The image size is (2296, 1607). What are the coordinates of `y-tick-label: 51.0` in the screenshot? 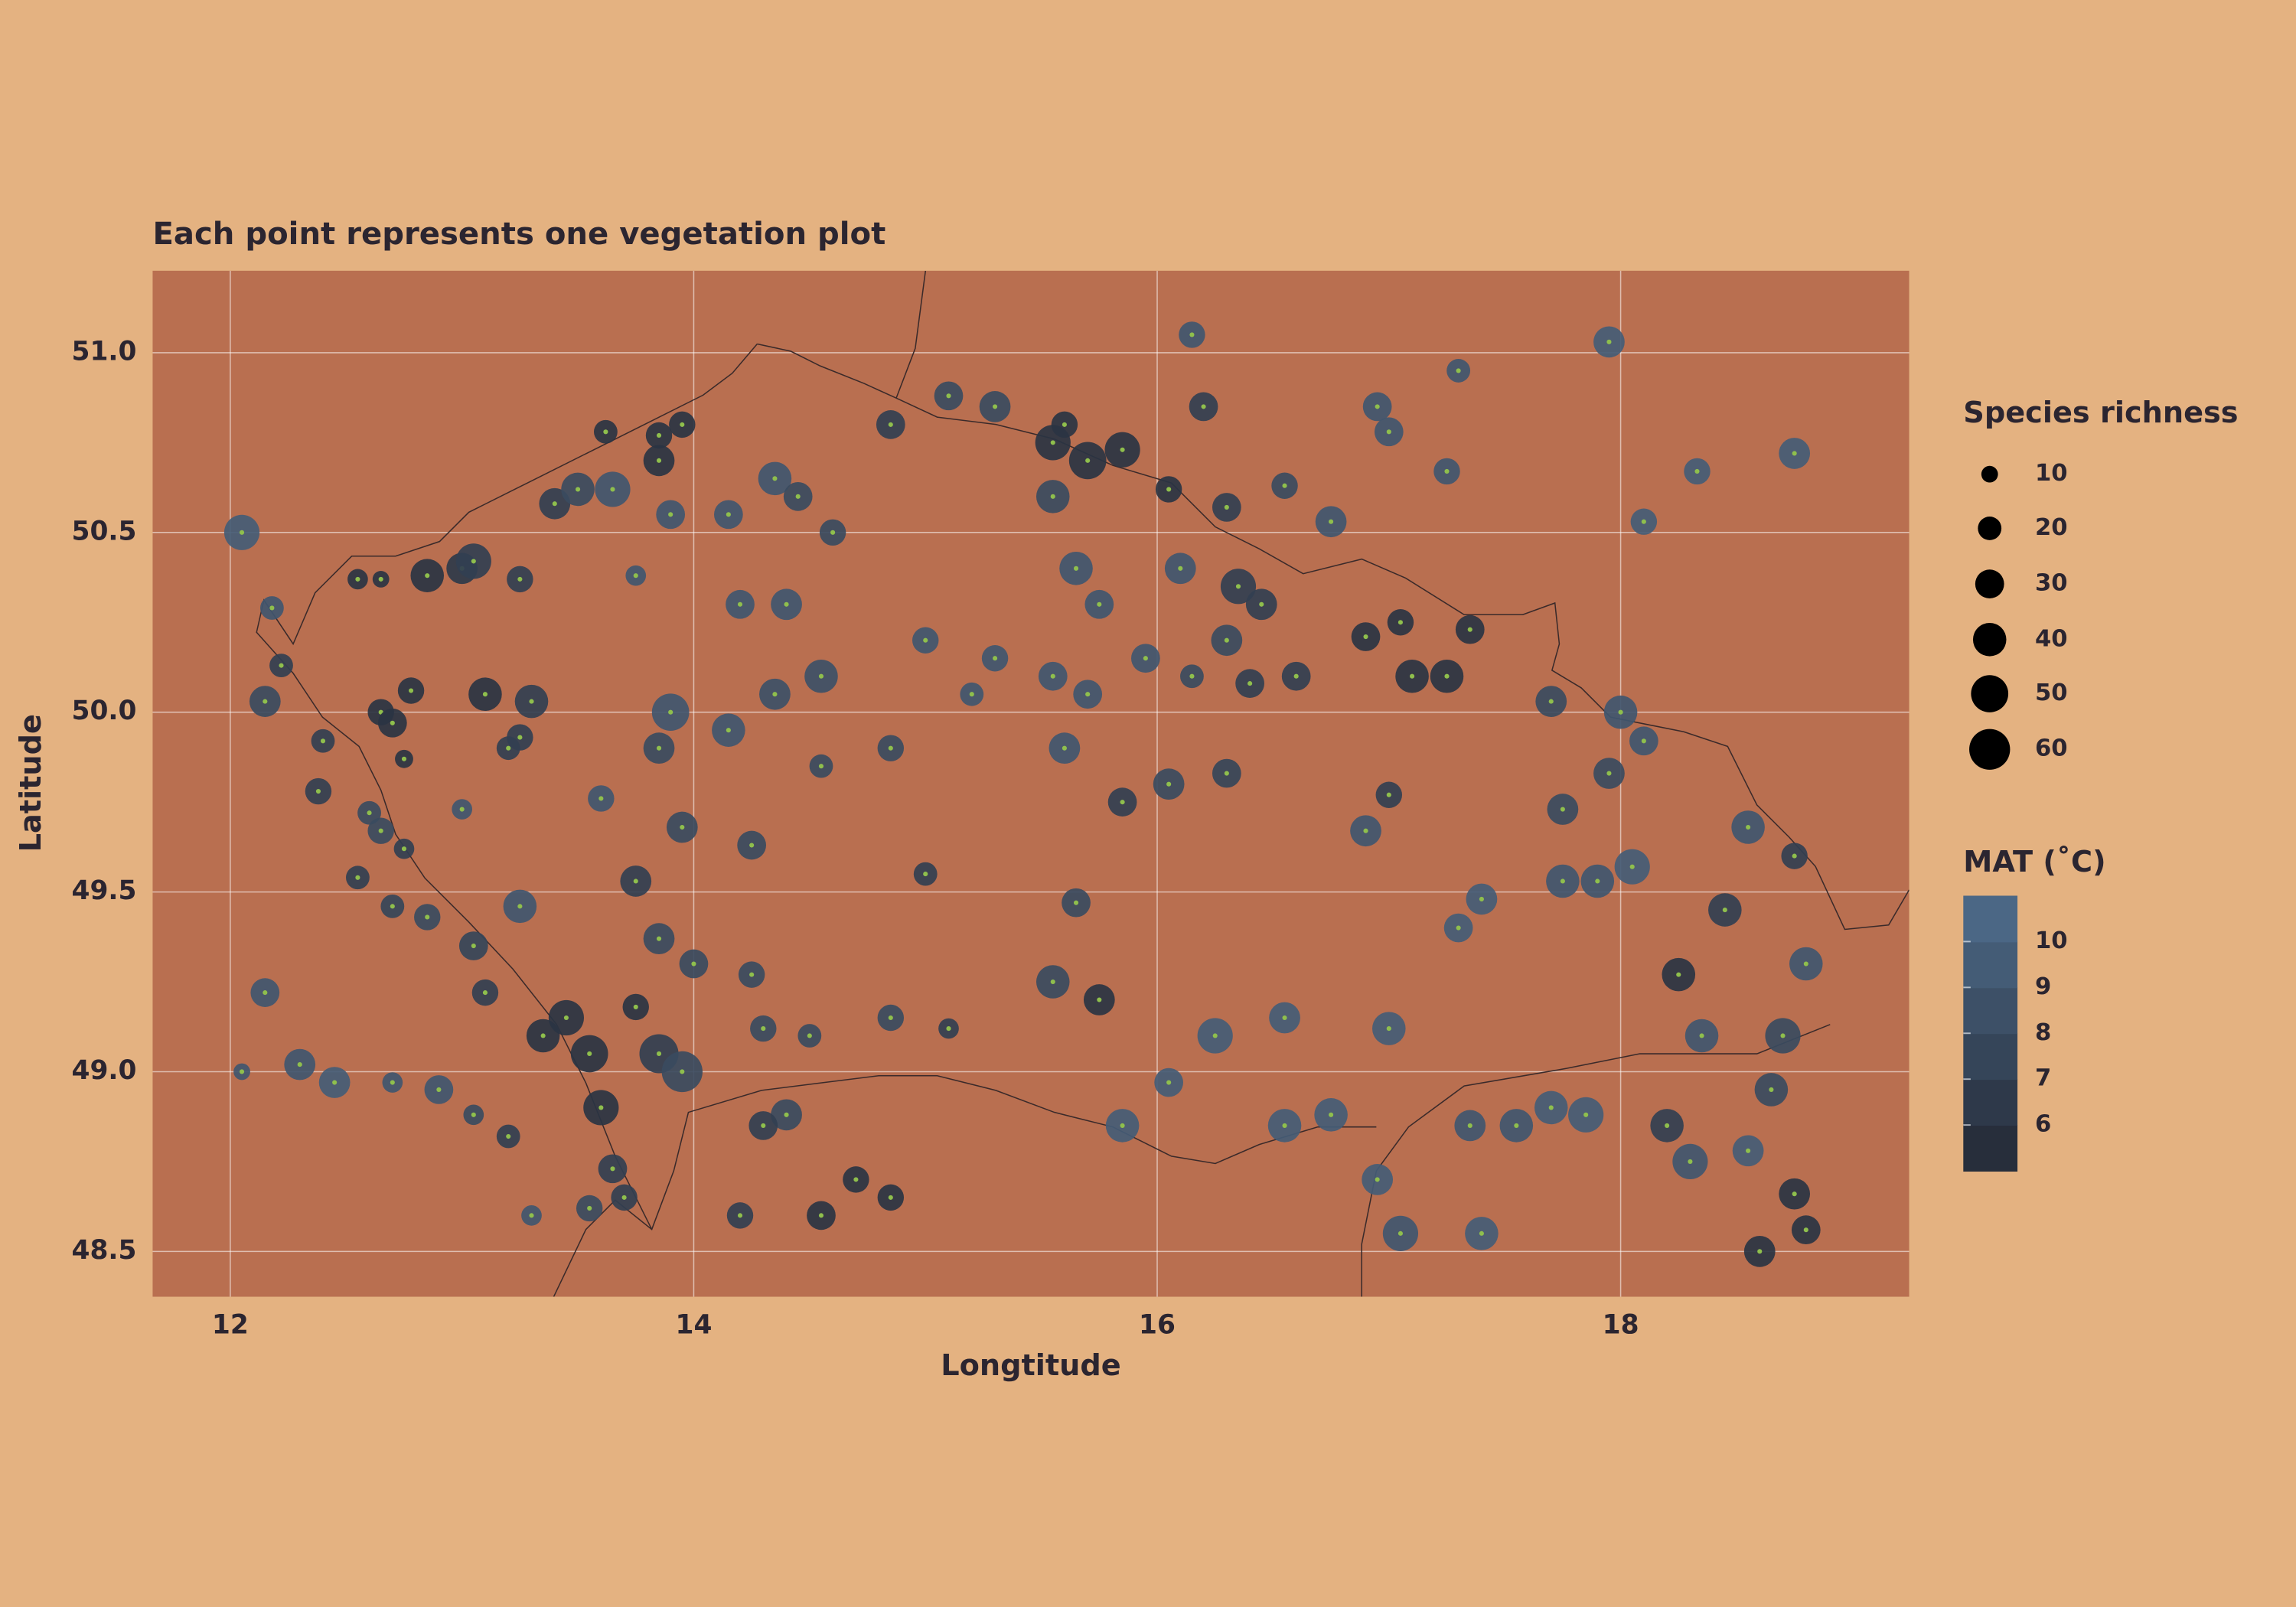 It's located at (104, 351).